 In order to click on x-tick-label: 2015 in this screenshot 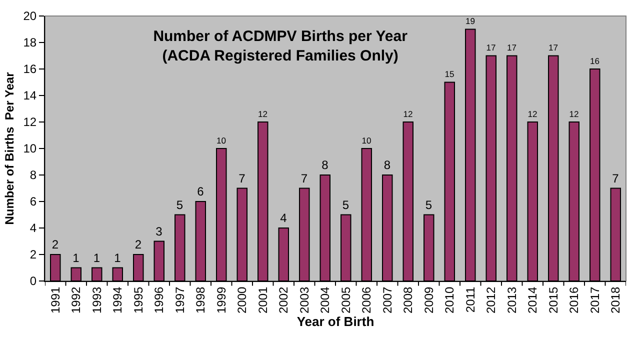, I will do `click(553, 300)`.